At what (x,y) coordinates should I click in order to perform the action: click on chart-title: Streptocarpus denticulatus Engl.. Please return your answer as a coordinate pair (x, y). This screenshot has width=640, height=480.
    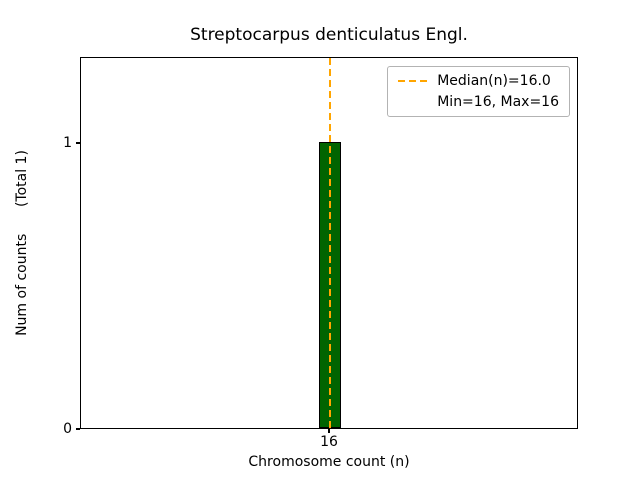
    Looking at the image, I should click on (329, 35).